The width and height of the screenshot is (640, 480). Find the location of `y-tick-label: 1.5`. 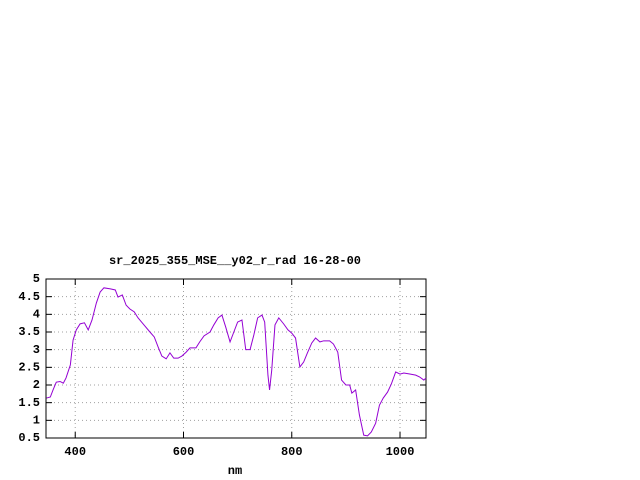

y-tick-label: 1.5 is located at coordinates (29, 403).